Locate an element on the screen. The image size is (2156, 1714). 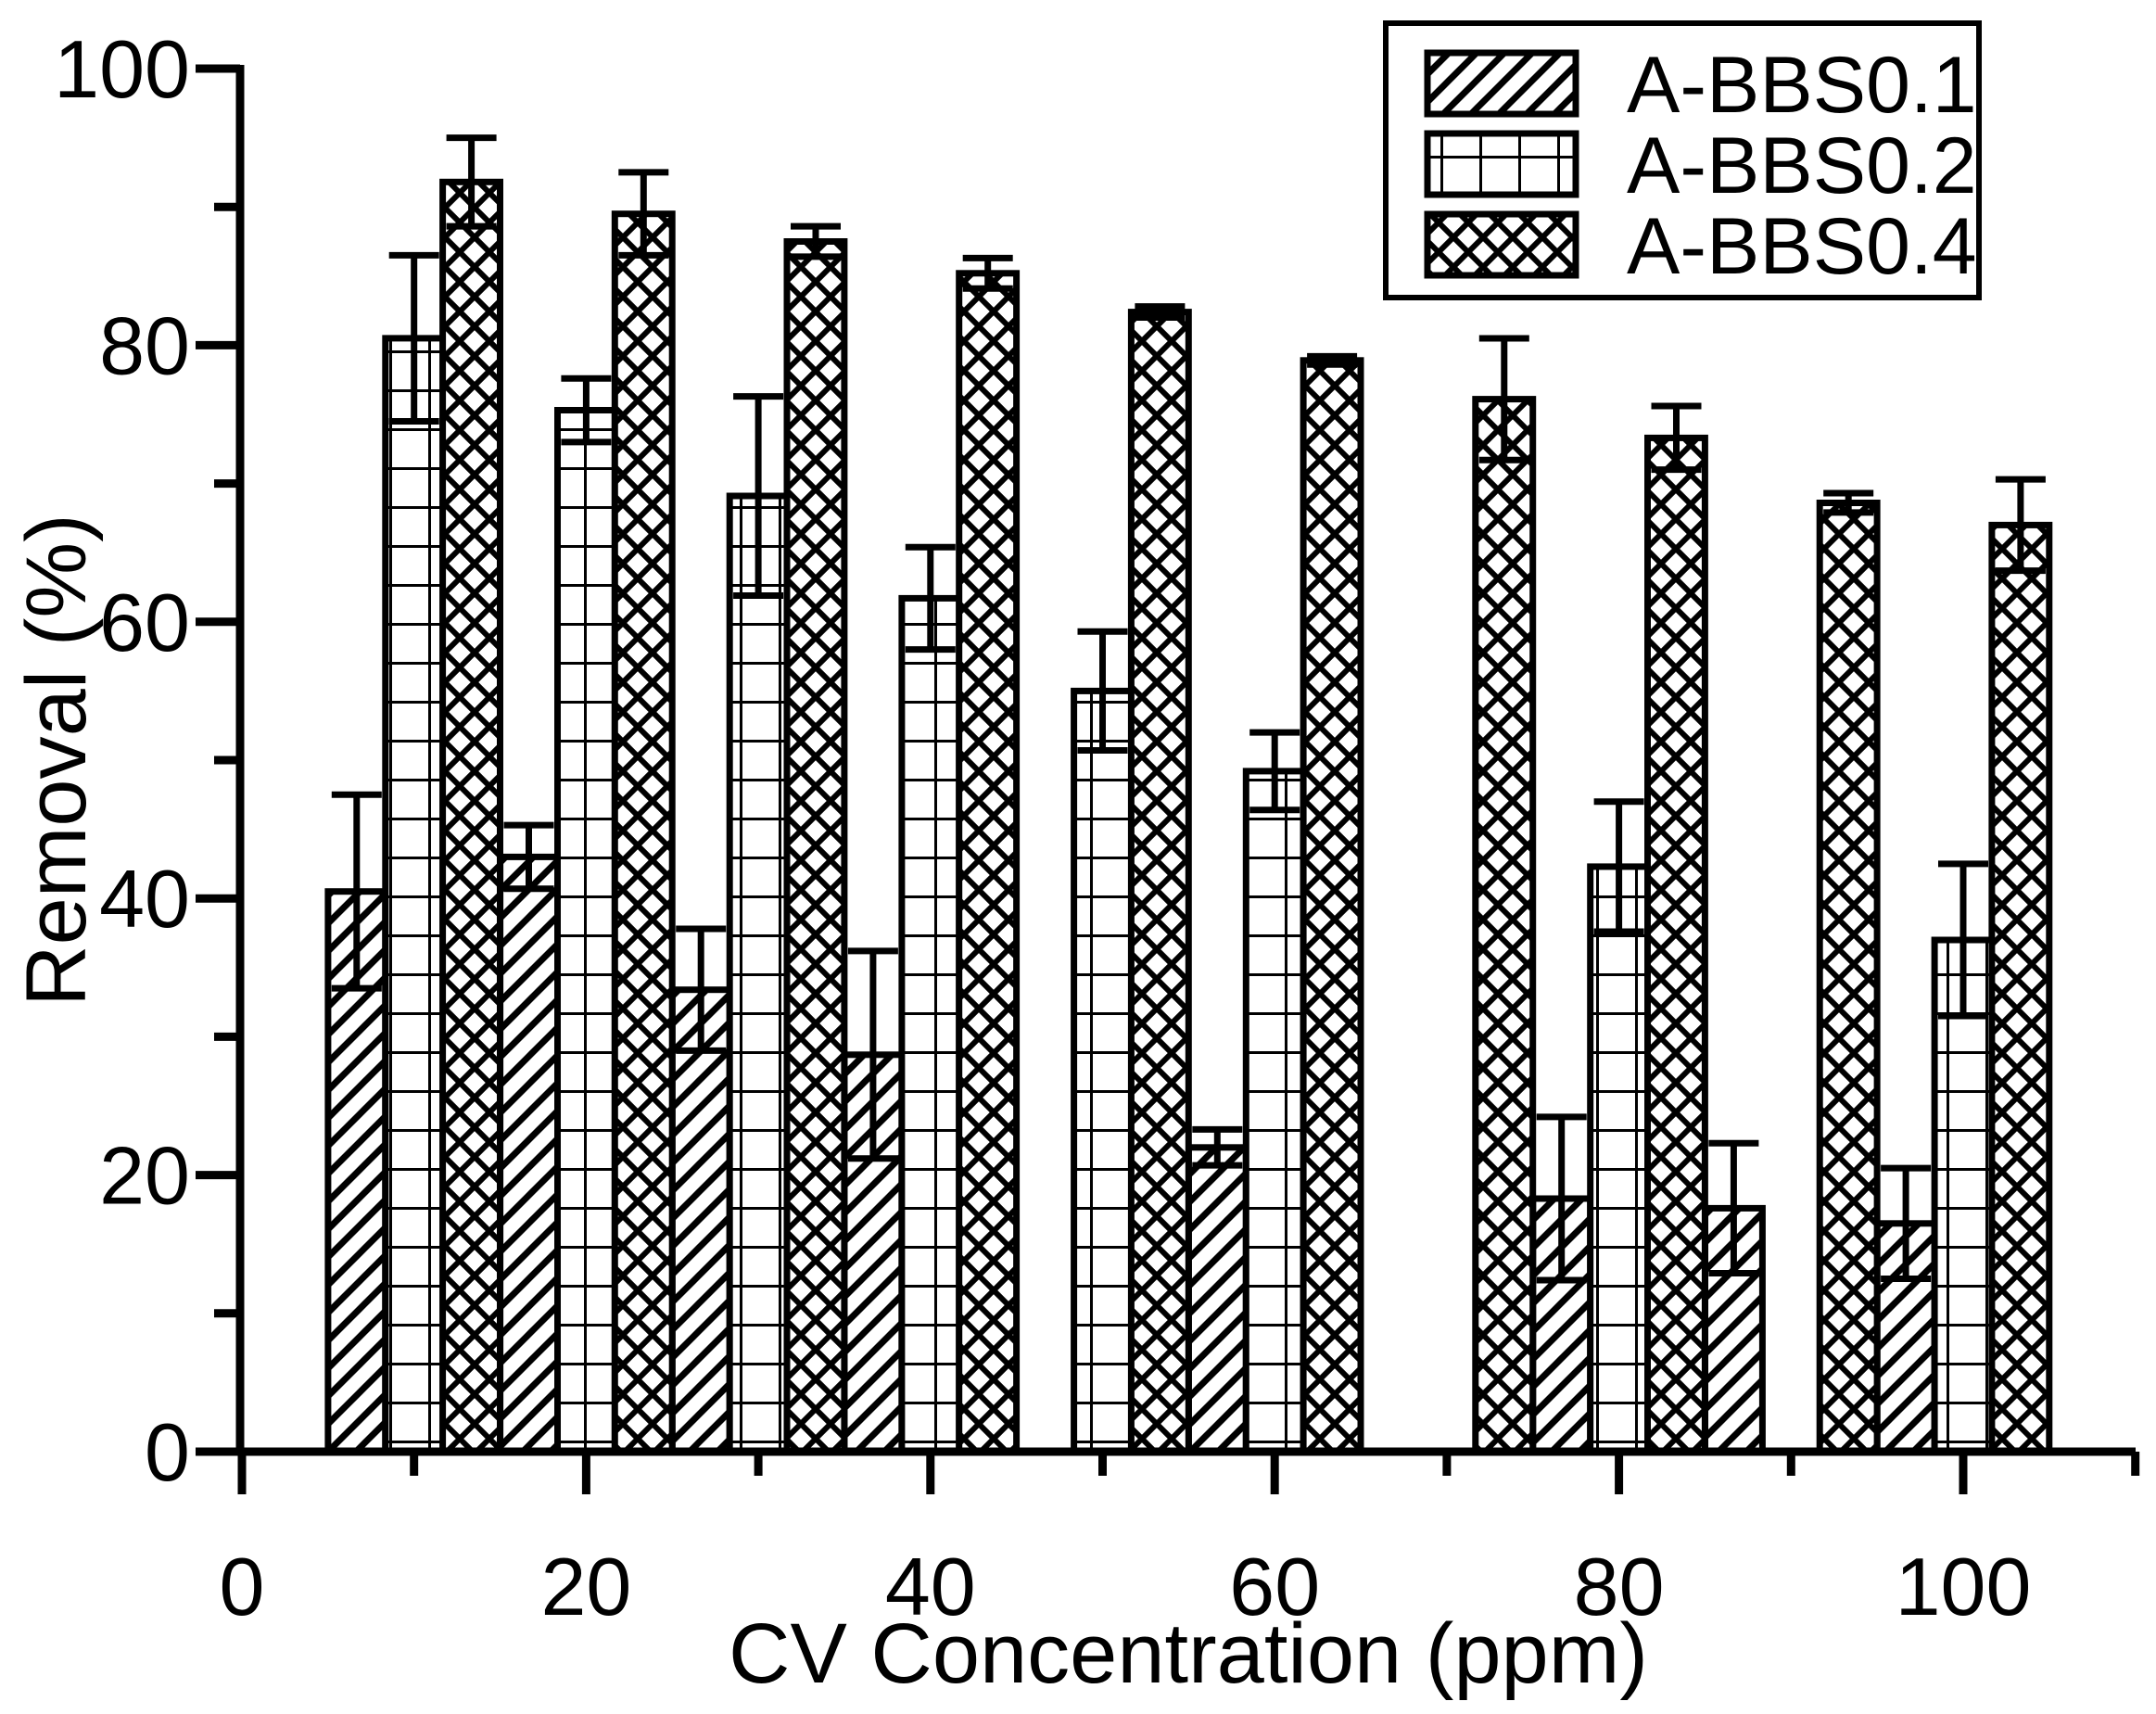
bar-A-BBS0.2-60ppm is located at coordinates (1275, 1111).